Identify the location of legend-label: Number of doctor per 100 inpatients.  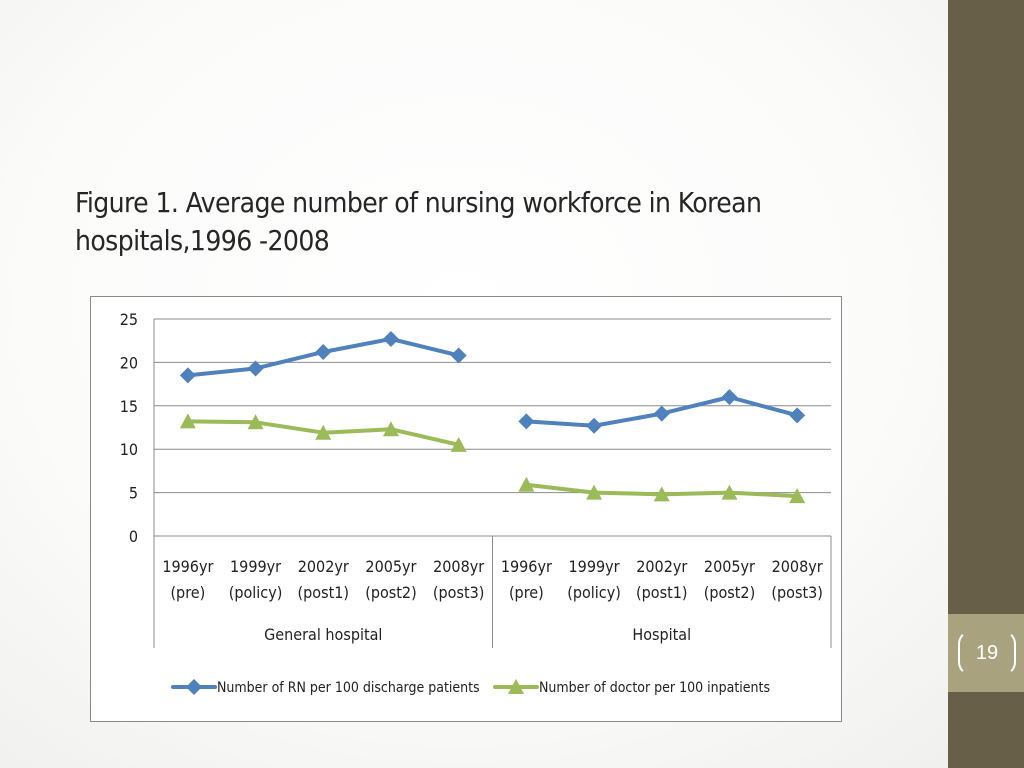
(654, 688).